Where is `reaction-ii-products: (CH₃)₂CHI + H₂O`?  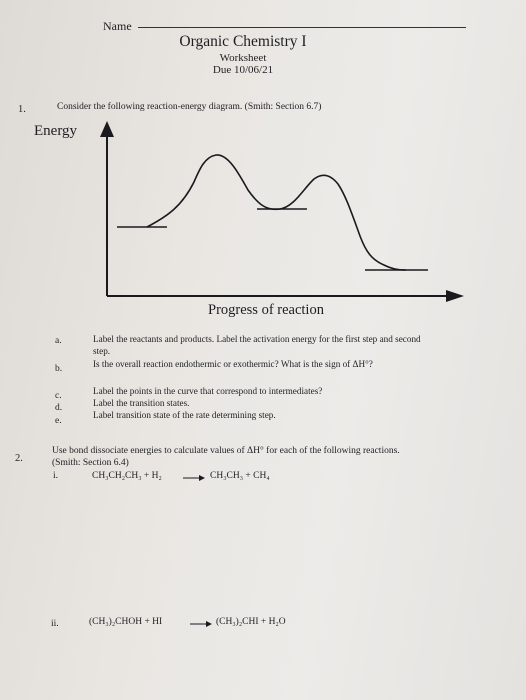 reaction-ii-products: (CH₃)₂CHI + H₂O is located at coordinates (251, 622).